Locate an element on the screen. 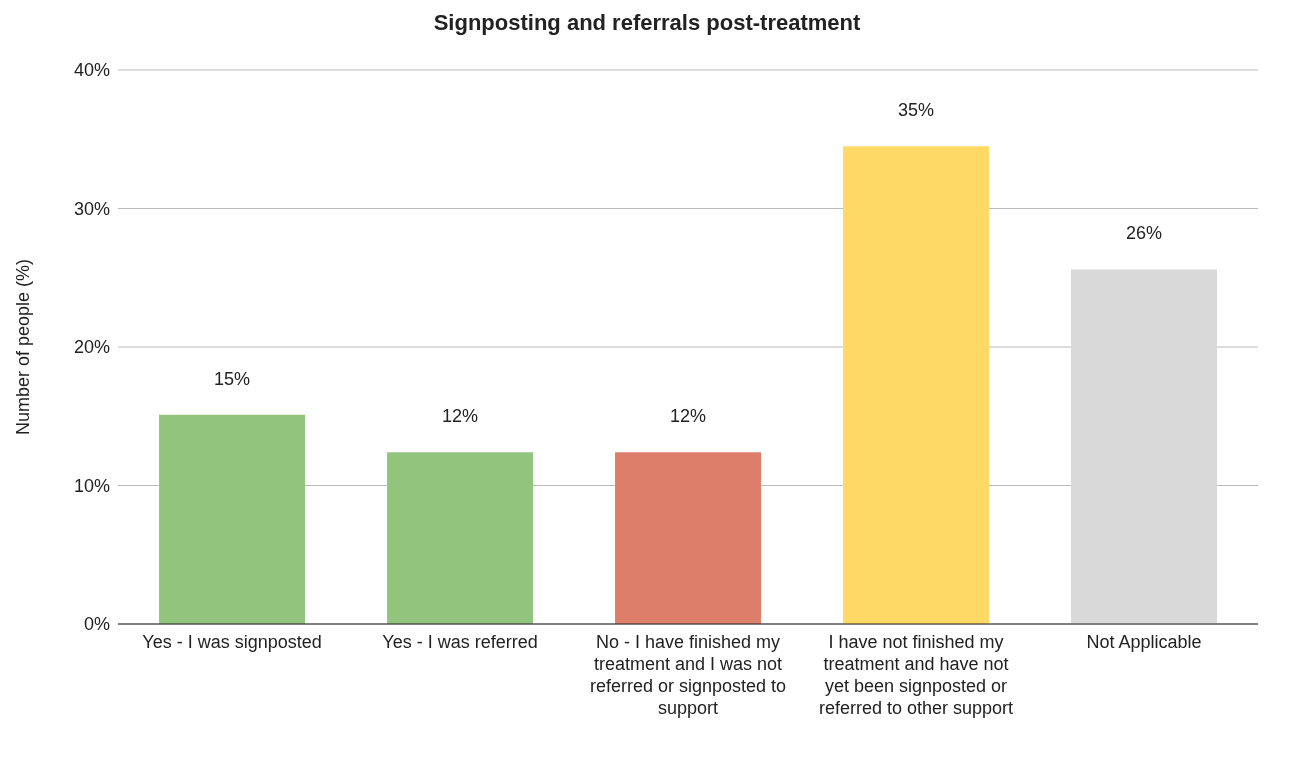 Image resolution: width=1294 pixels, height=774 pixels. chart-title: Signposting and referrals post-treatment is located at coordinates (647, 23).